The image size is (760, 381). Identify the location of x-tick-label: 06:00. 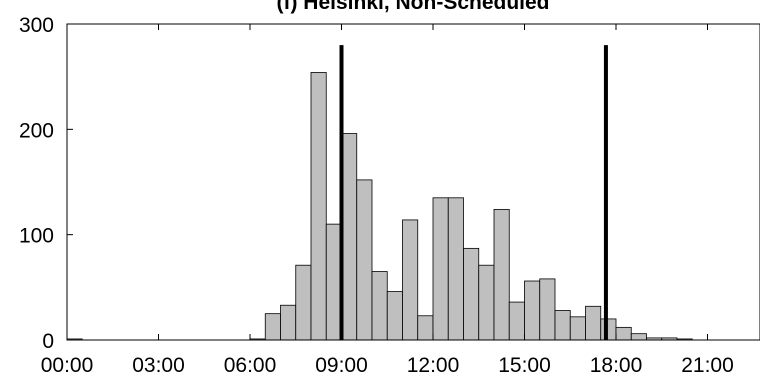
(250, 365).